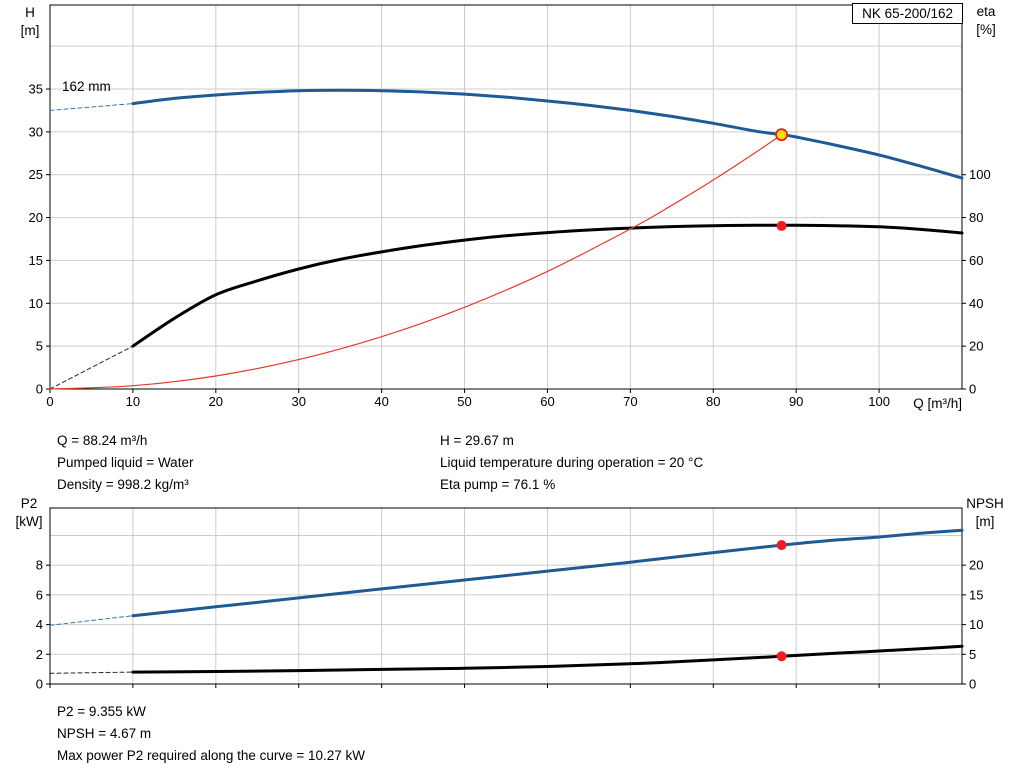 The width and height of the screenshot is (1024, 781). I want to click on x-tick-label: 80, so click(713, 401).